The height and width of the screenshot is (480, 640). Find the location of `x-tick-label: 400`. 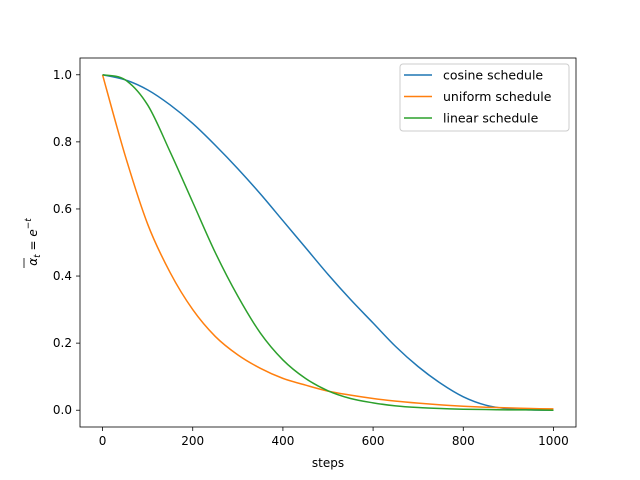

x-tick-label: 400 is located at coordinates (282, 441).